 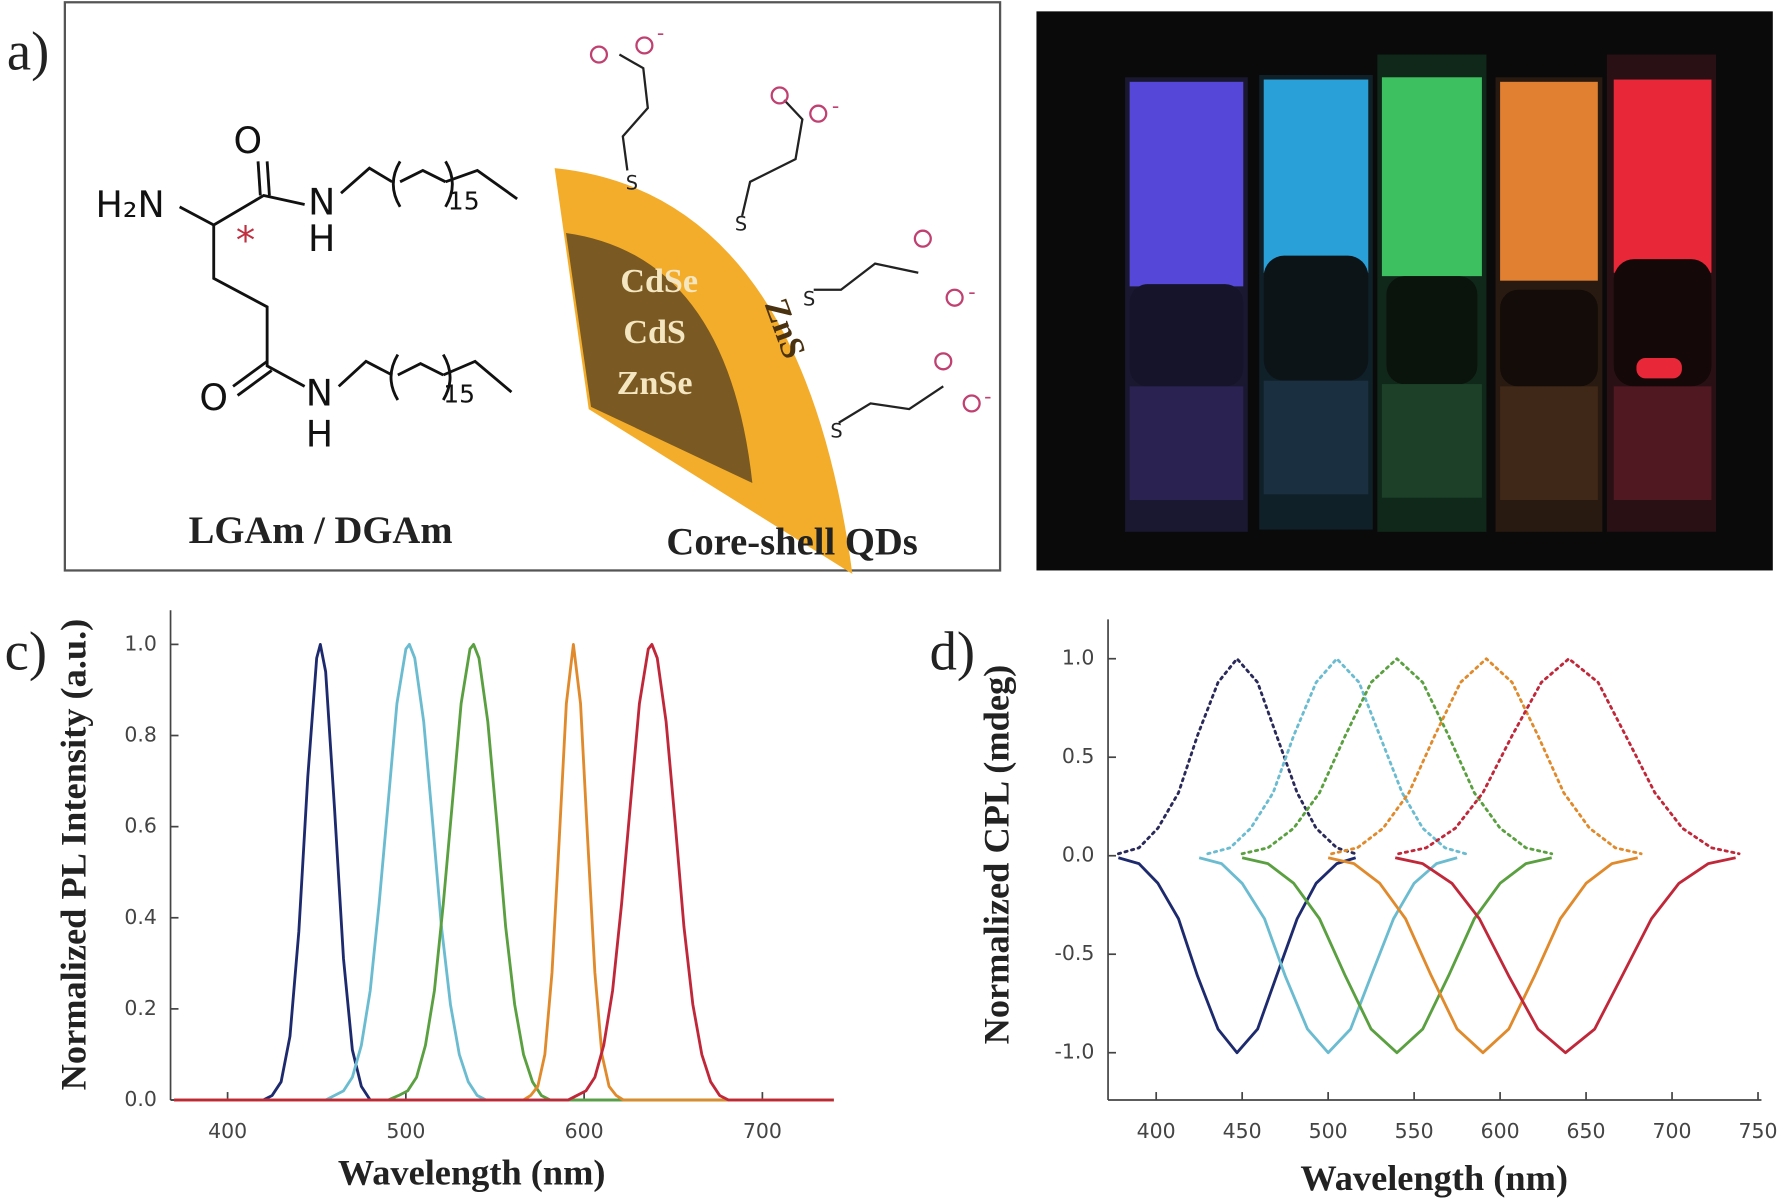 What do you see at coordinates (781, 238) in the screenshot?
I see `ligands` at bounding box center [781, 238].